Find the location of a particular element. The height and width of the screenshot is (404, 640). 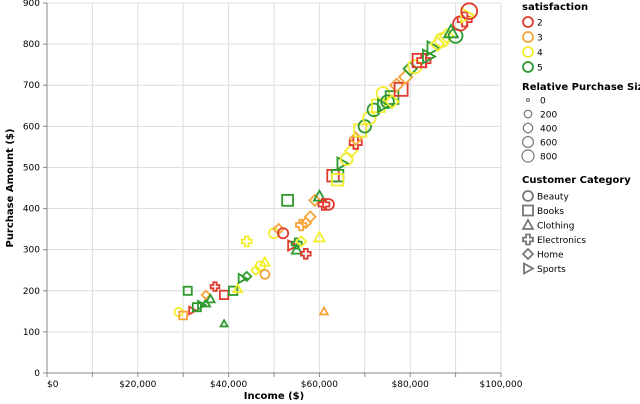

y-tick-label: 300 is located at coordinates (31, 251).